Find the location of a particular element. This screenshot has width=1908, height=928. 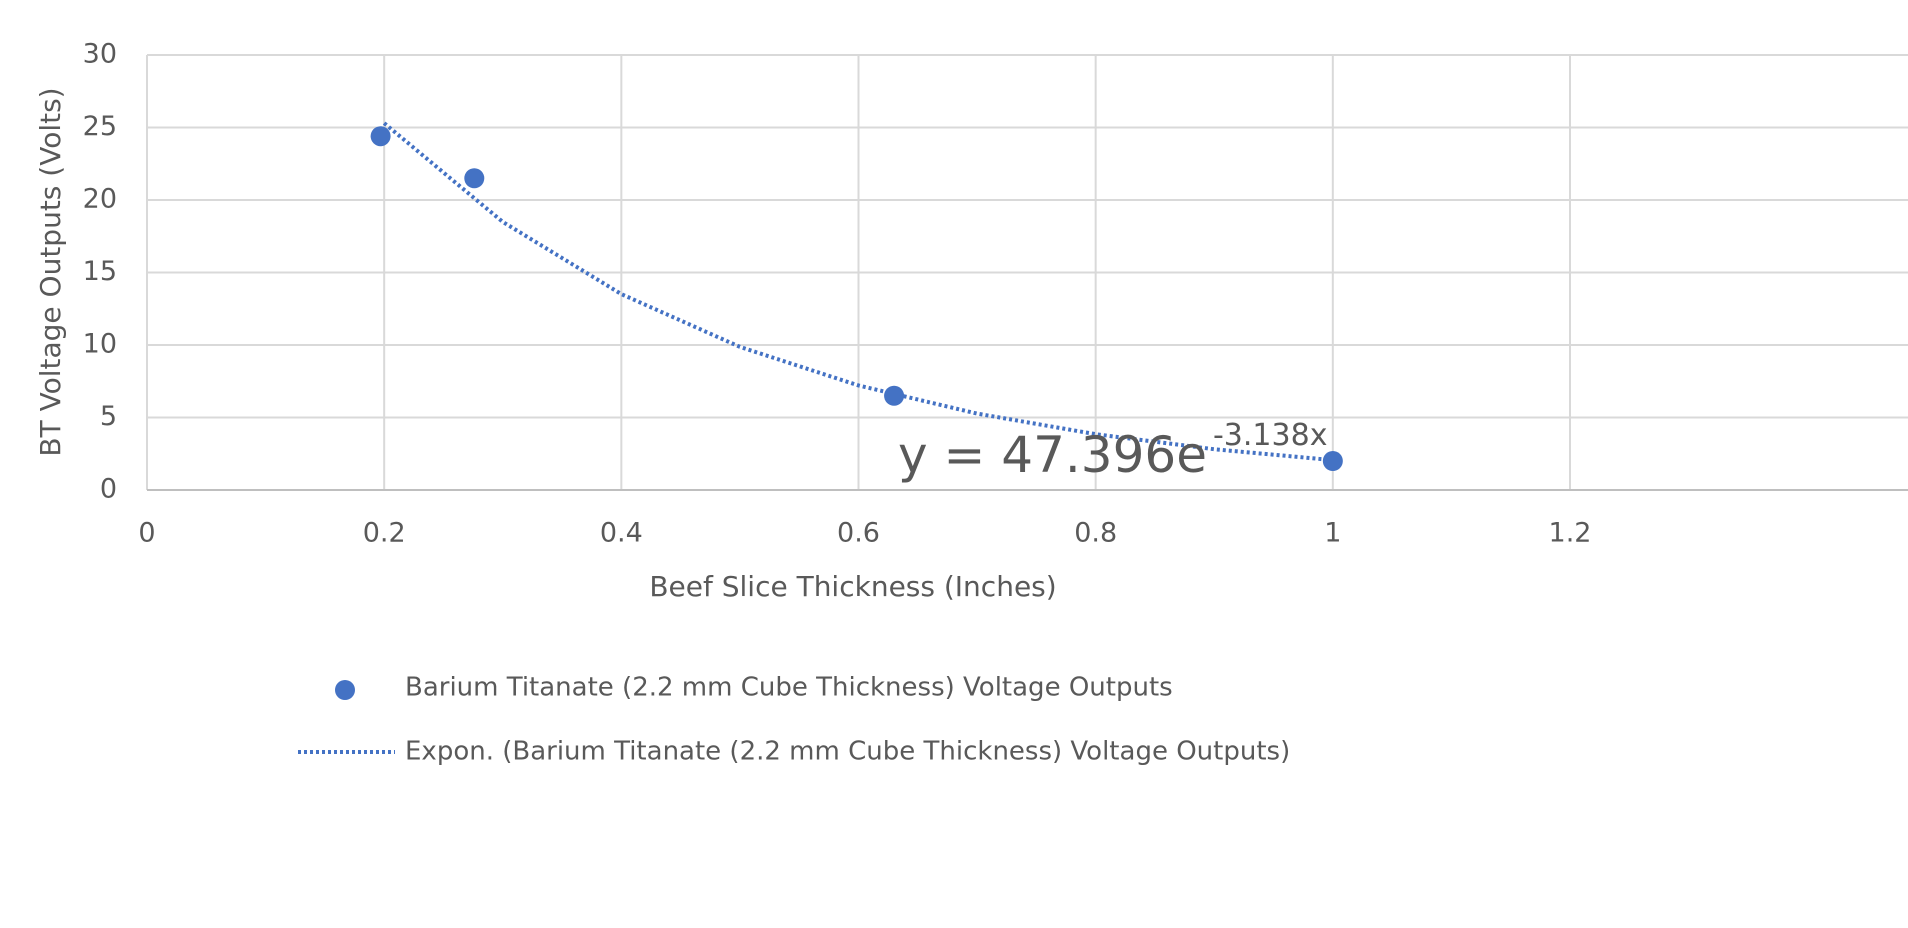

y-axis-label: BT Voltage Outputs (Volts) is located at coordinates (50, 271).